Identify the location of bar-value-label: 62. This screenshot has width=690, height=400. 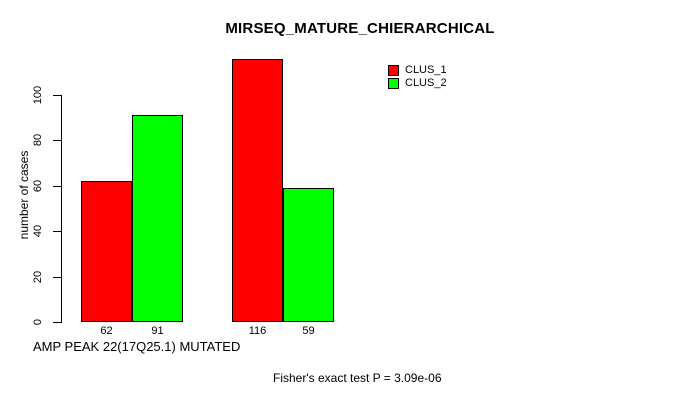
(106, 331).